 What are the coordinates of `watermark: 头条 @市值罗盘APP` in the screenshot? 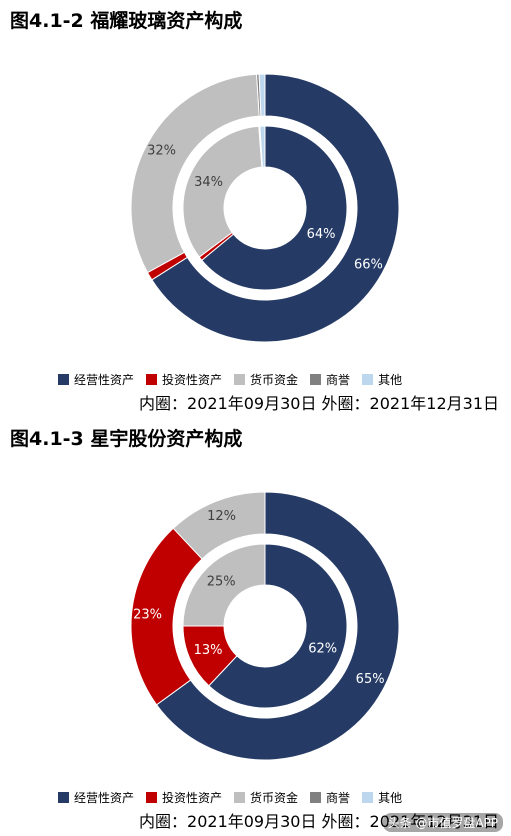 It's located at (442, 822).